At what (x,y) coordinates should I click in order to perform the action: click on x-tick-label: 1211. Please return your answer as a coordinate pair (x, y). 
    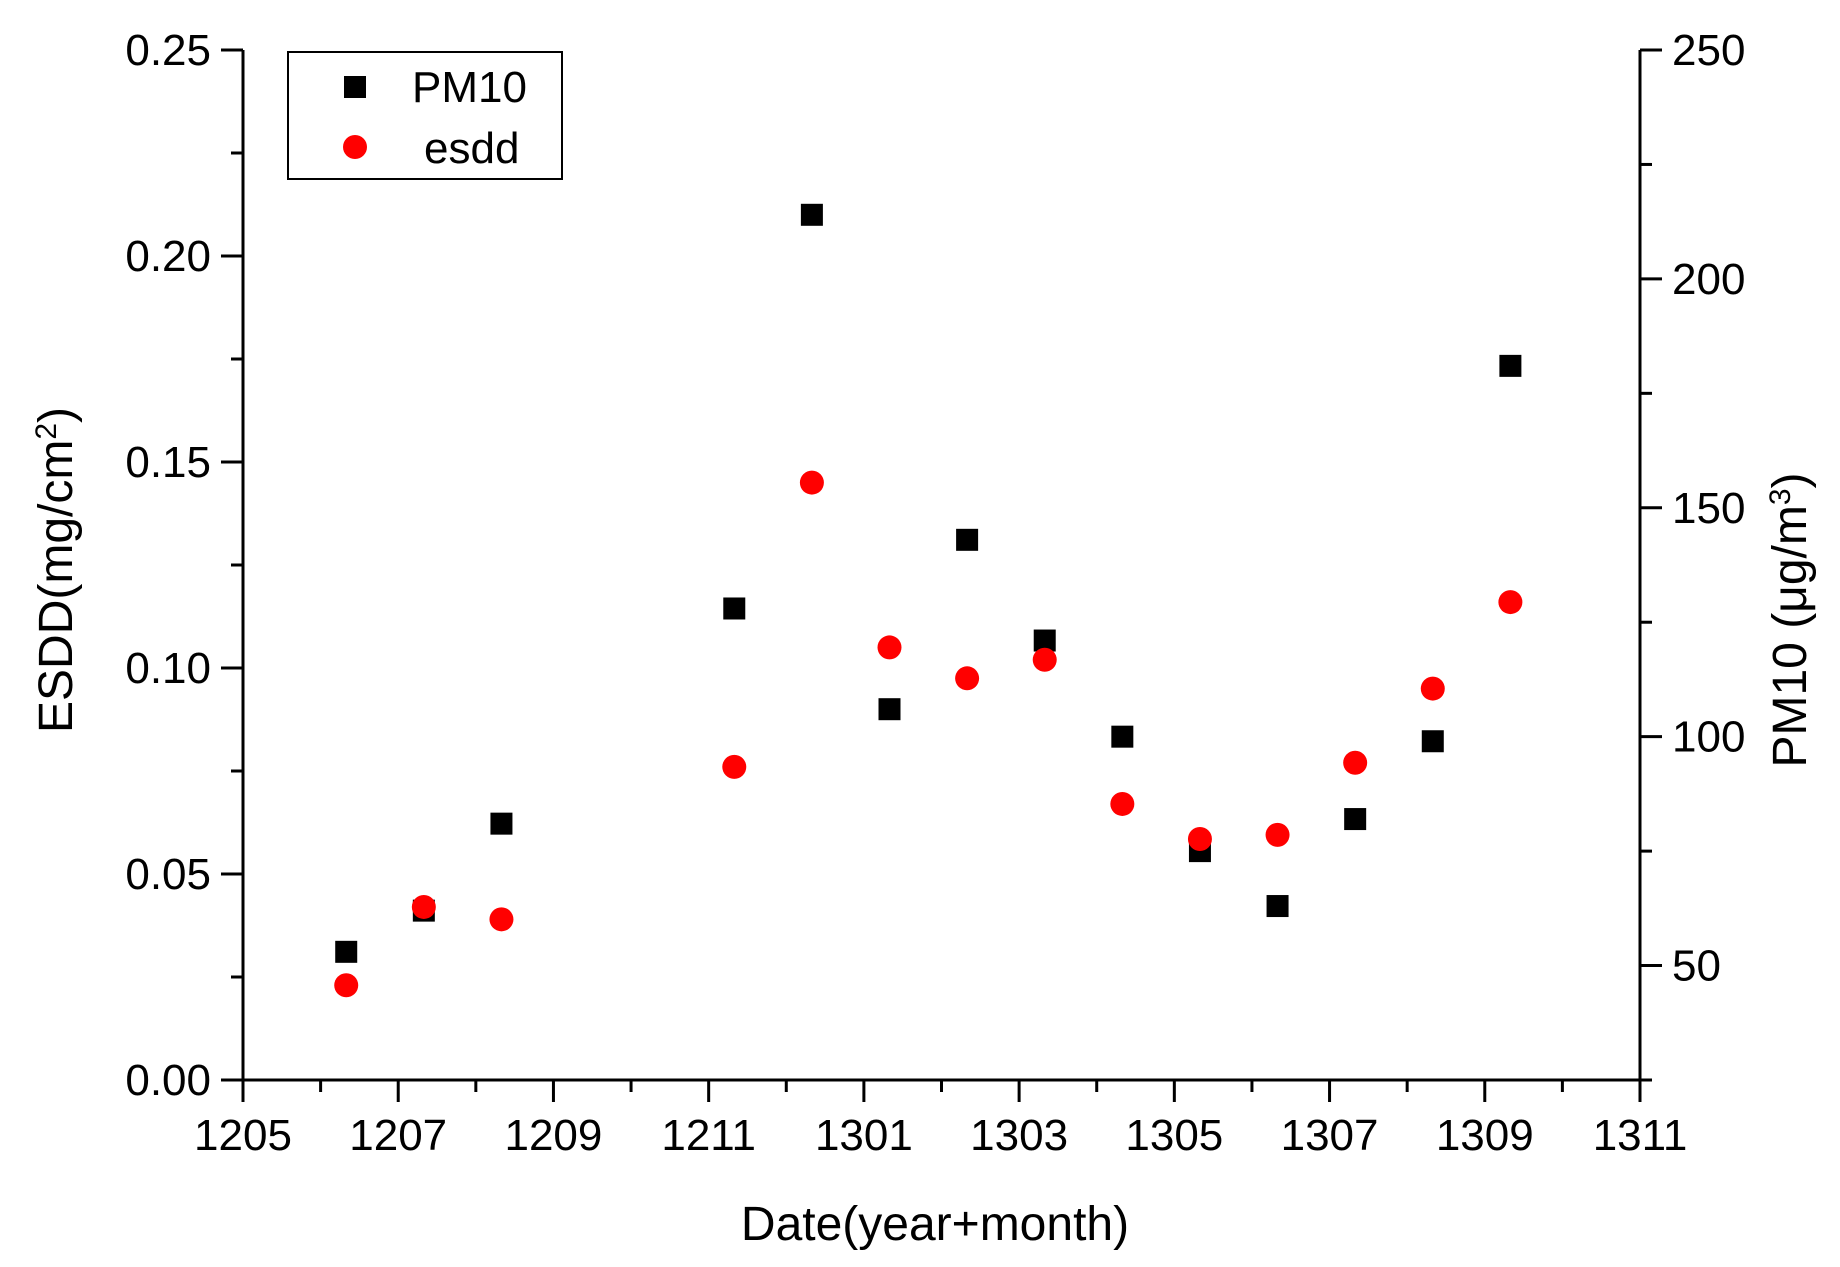
    Looking at the image, I should click on (708, 1135).